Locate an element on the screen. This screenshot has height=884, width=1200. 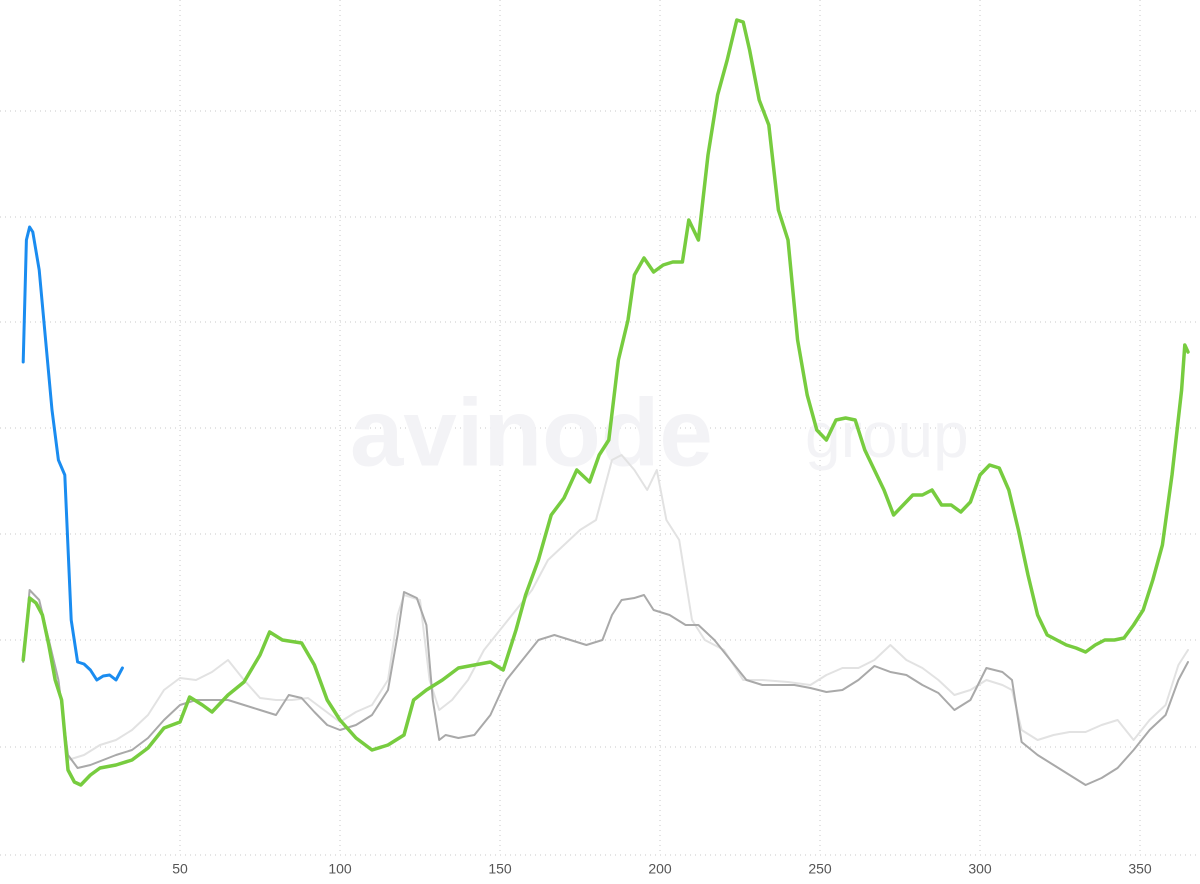
x-tick-label: 200 is located at coordinates (660, 869).